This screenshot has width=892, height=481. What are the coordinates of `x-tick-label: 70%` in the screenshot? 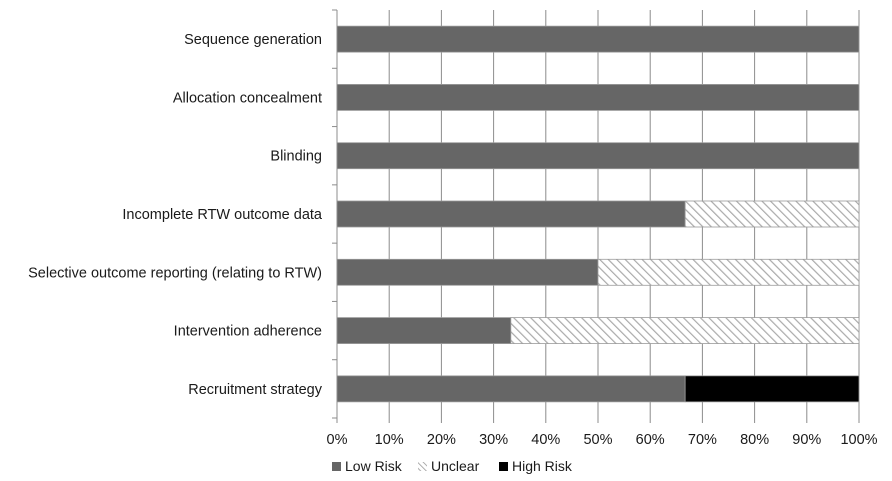 It's located at (702, 440).